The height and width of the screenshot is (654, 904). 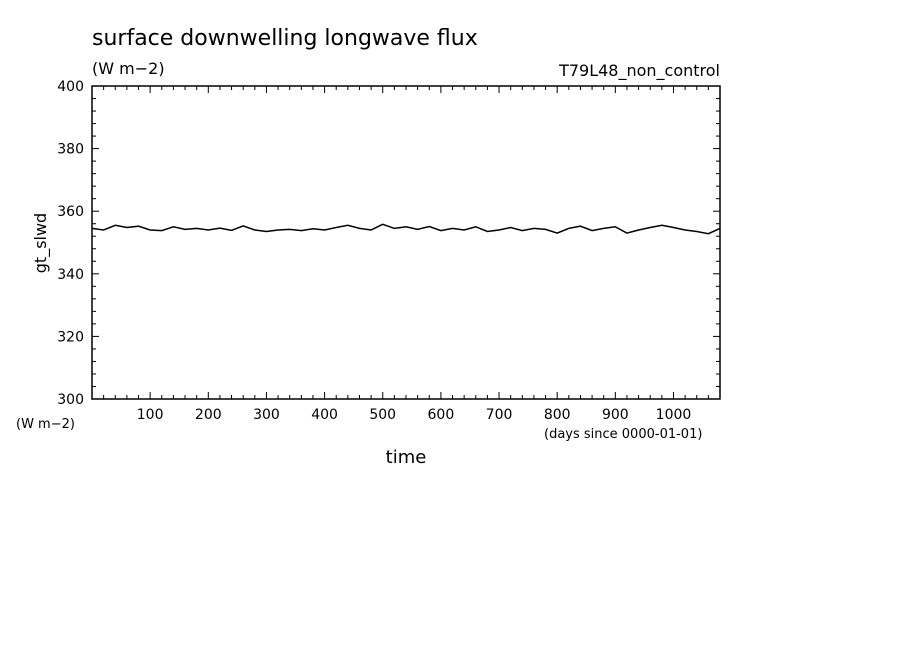 I want to click on x-axis-label: time, so click(x=406, y=457).